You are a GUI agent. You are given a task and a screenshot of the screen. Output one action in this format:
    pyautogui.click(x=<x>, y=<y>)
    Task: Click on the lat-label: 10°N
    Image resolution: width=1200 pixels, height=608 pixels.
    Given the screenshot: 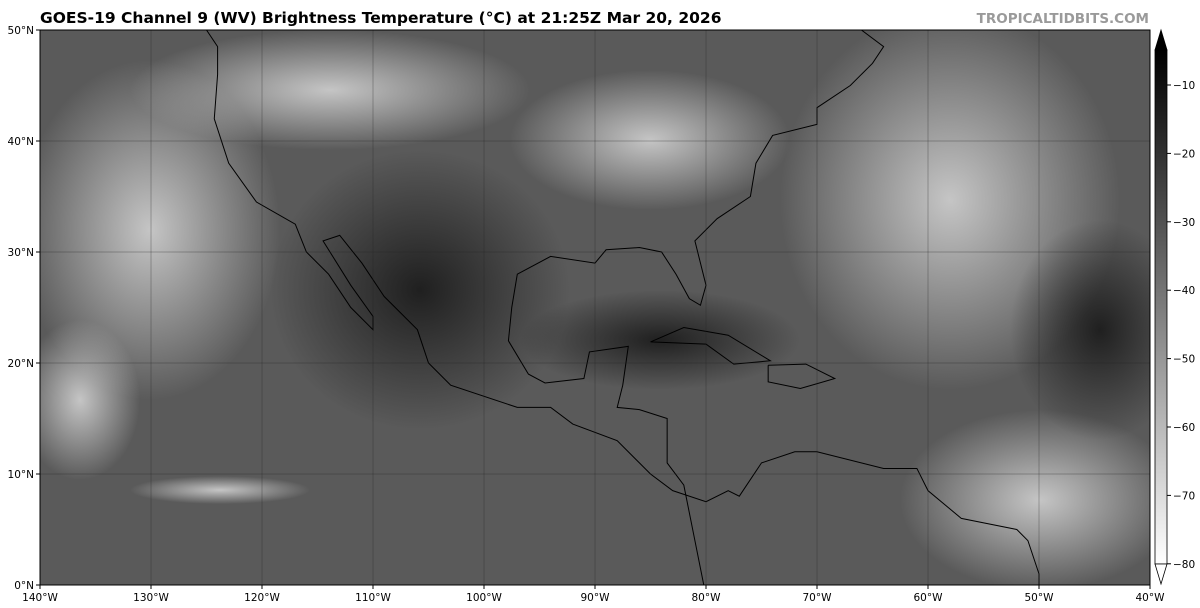 What is the action you would take?
    pyautogui.click(x=21, y=475)
    